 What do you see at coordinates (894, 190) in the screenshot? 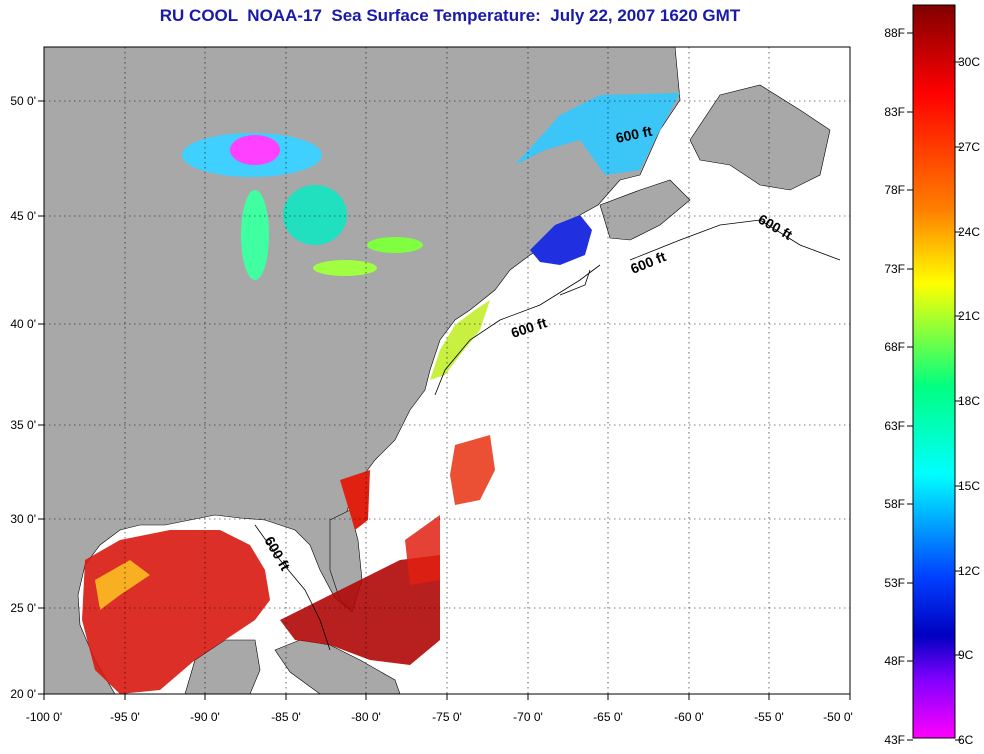
I see `colorbar-label-f: 78F` at bounding box center [894, 190].